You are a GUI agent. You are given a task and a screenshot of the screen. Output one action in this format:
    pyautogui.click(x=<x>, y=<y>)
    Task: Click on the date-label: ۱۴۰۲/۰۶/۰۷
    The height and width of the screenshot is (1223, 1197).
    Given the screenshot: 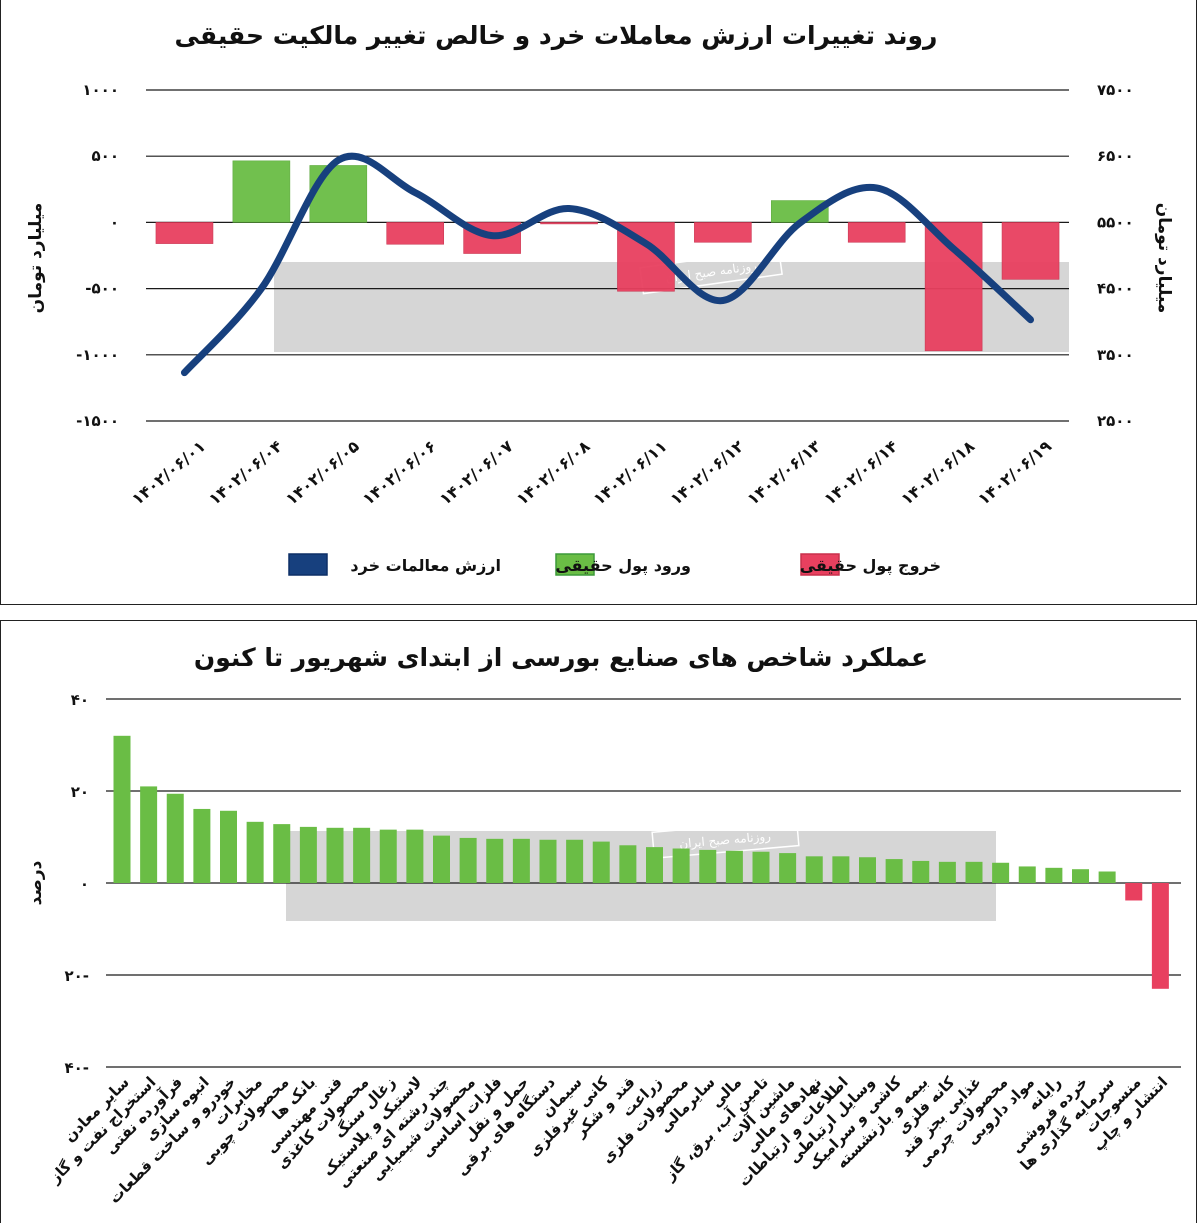 What is the action you would take?
    pyautogui.click(x=476, y=472)
    